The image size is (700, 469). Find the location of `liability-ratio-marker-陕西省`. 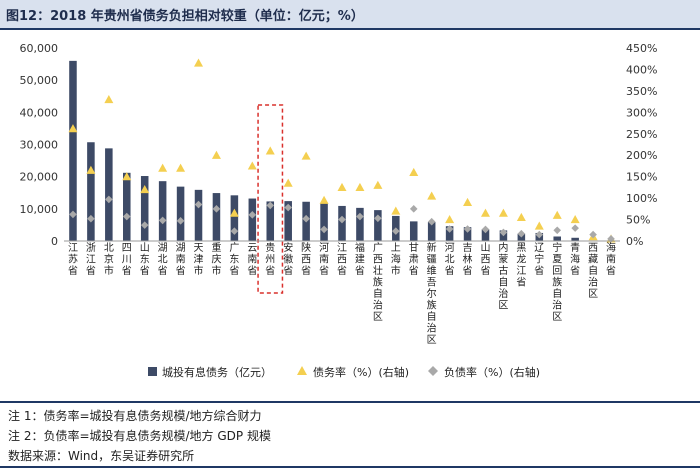

liability-ratio-marker-陕西省 is located at coordinates (306, 218).